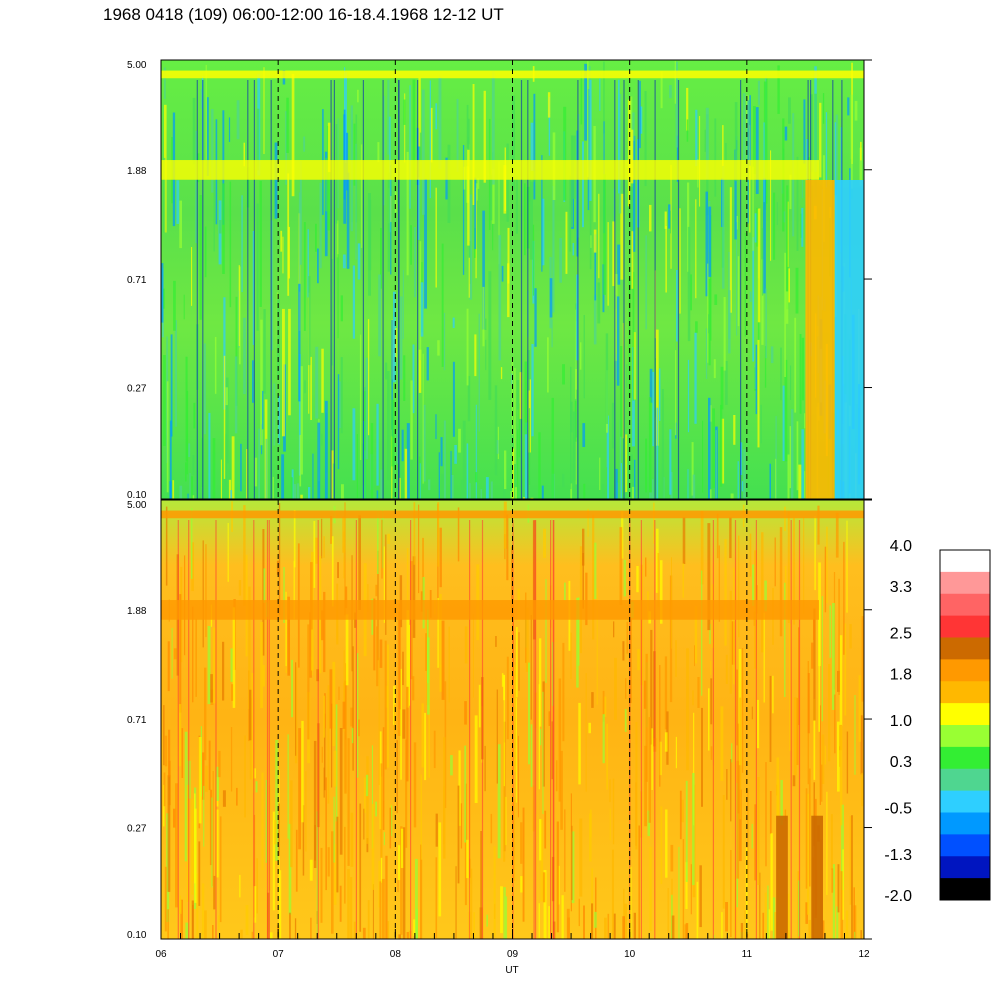  I want to click on x-tick-label: 07, so click(279, 954).